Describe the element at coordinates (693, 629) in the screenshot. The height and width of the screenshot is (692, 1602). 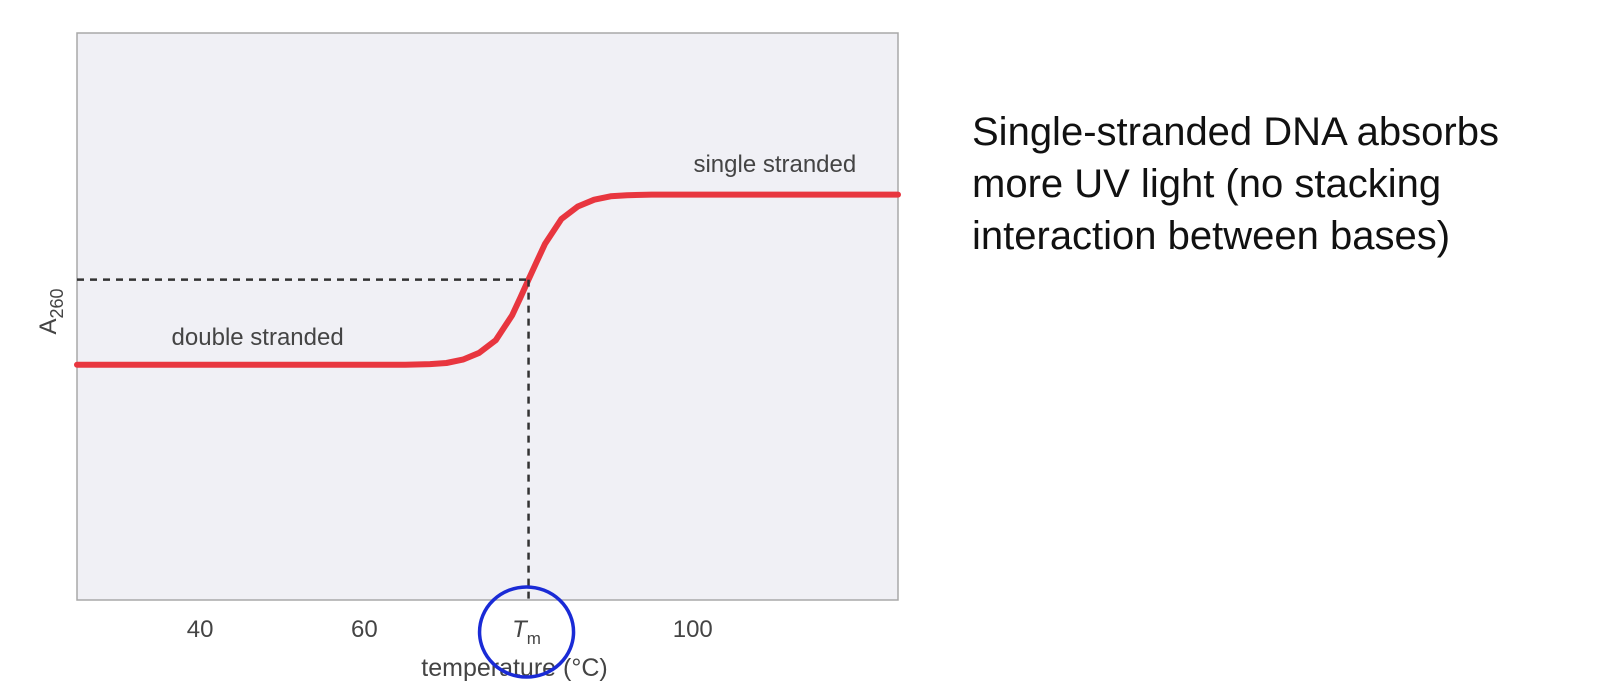
I see `x-tick-label: 100` at that location.